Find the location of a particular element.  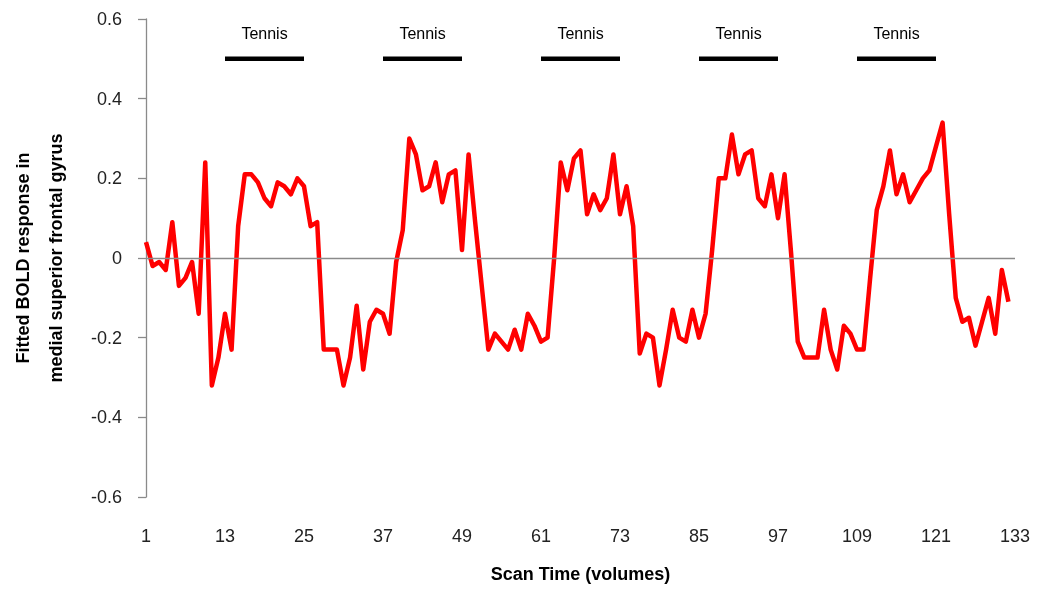

x-tick-label: 49 is located at coordinates (462, 536).